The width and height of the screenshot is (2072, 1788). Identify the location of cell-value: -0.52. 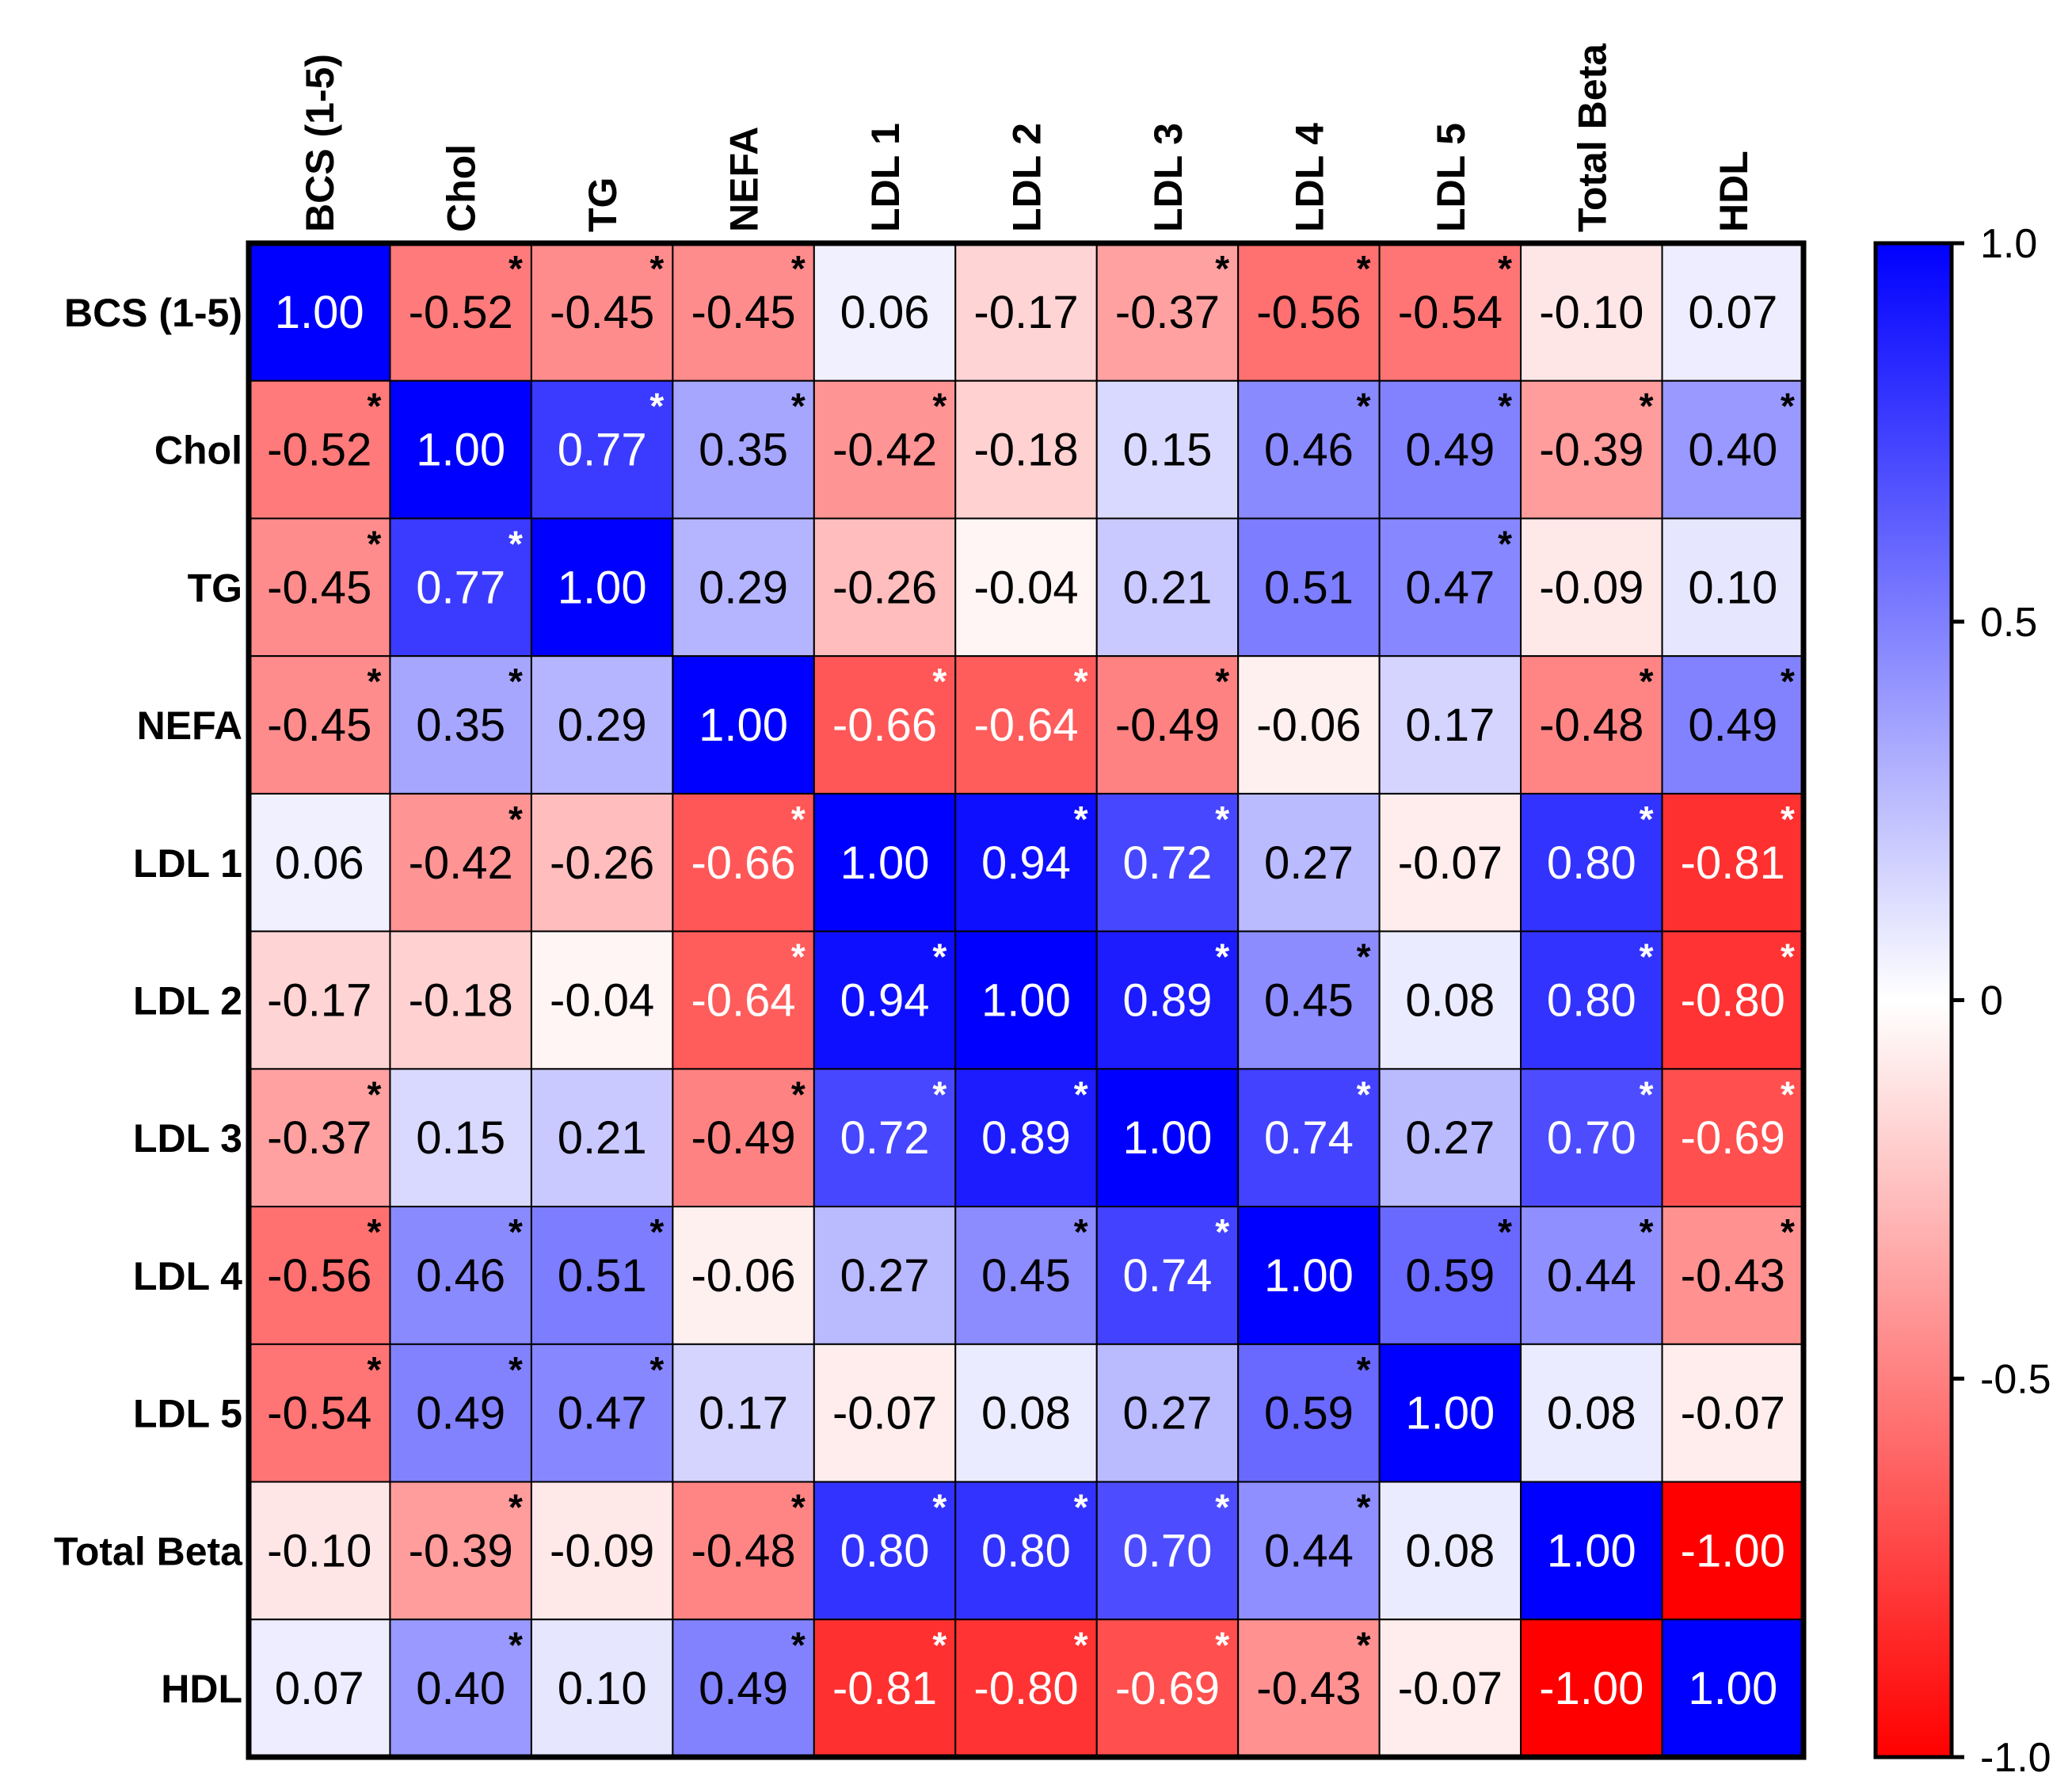
(461, 312).